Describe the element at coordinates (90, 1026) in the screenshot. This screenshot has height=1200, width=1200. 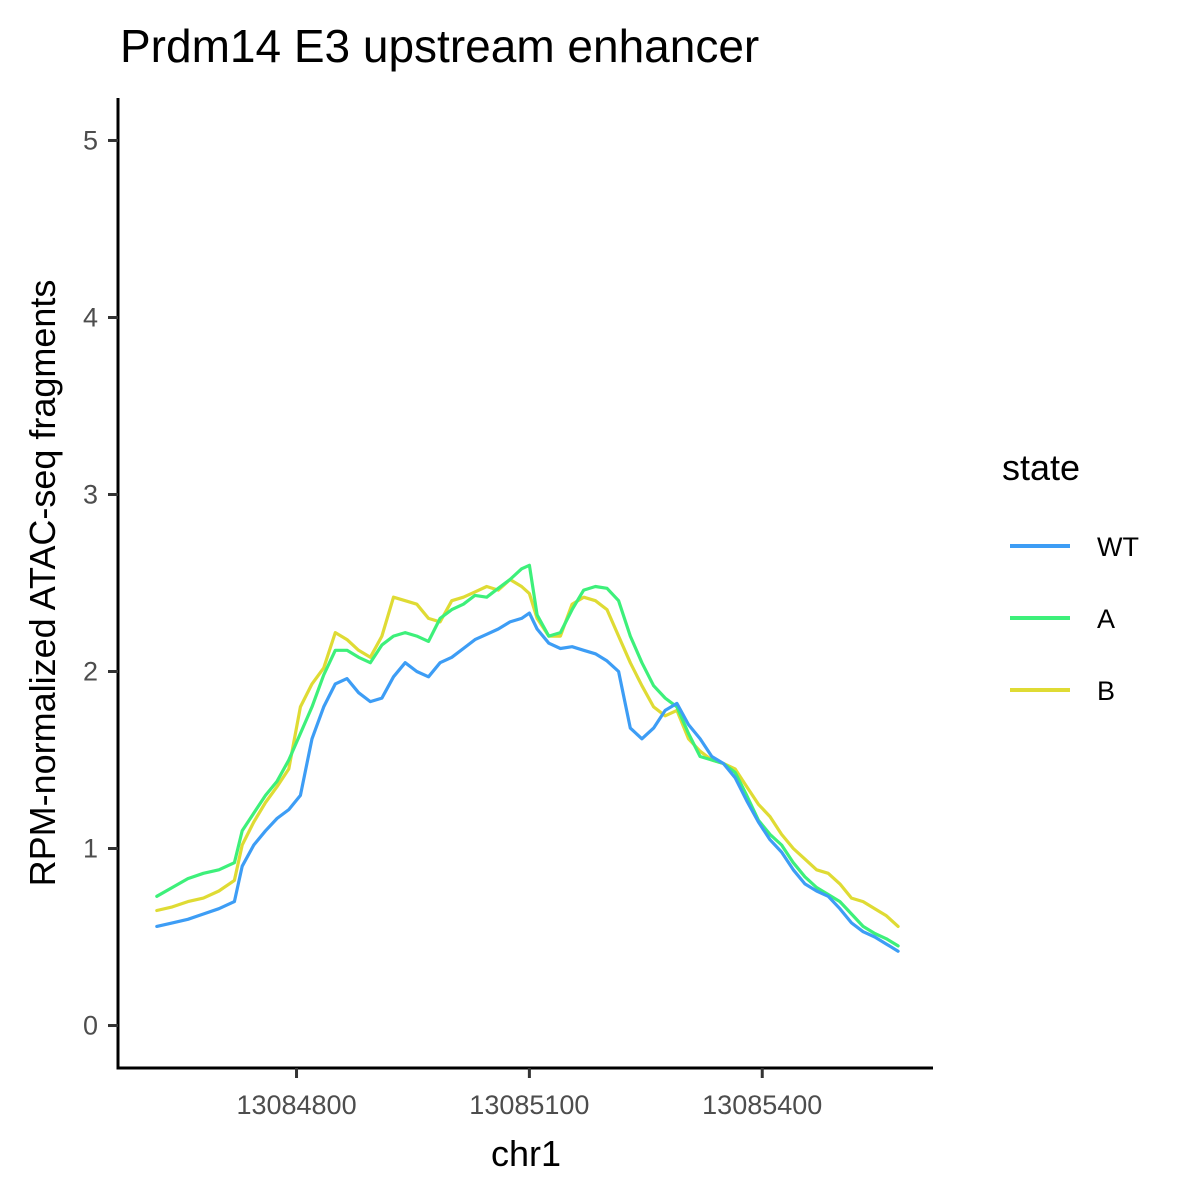
I see `y-tick-label: 0` at that location.